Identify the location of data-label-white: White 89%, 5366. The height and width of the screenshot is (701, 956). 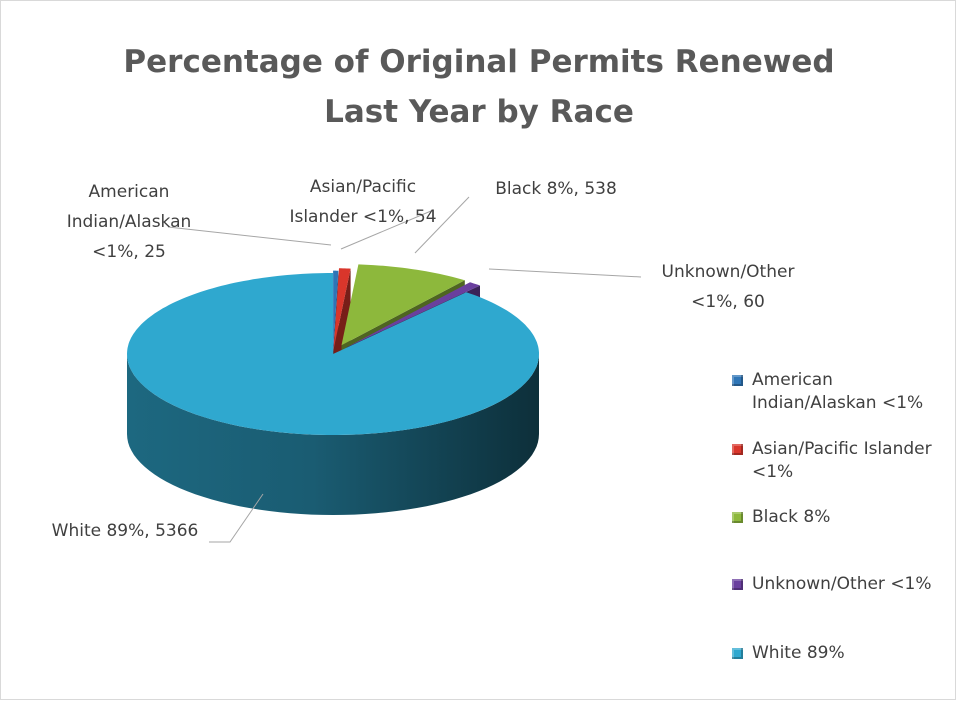
(125, 531).